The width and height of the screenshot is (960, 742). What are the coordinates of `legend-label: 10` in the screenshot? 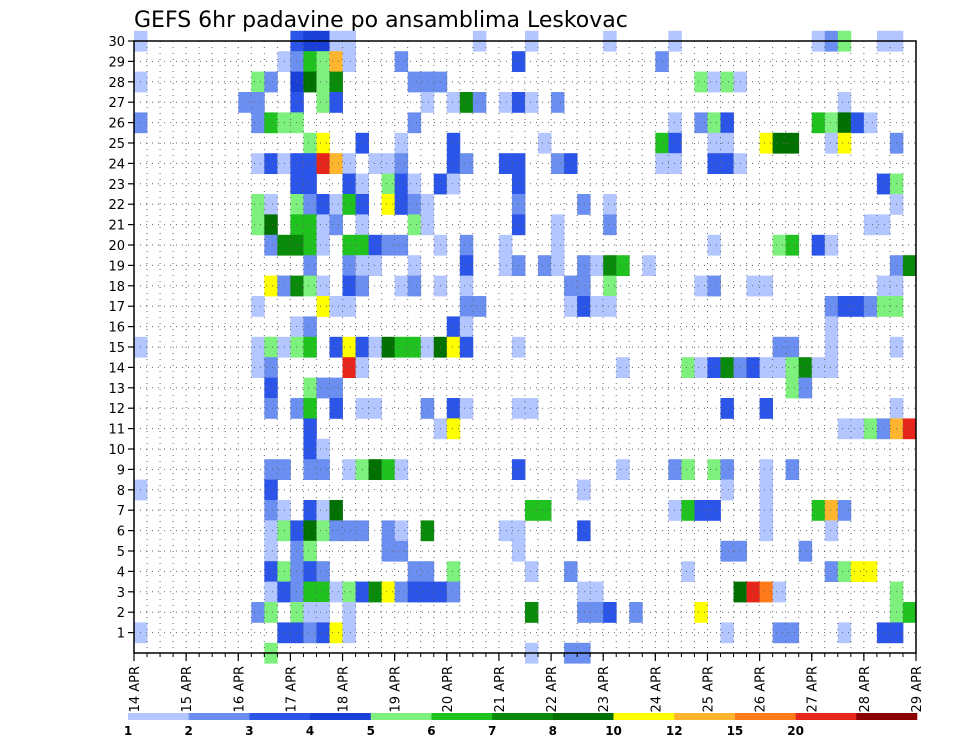 It's located at (613, 731).